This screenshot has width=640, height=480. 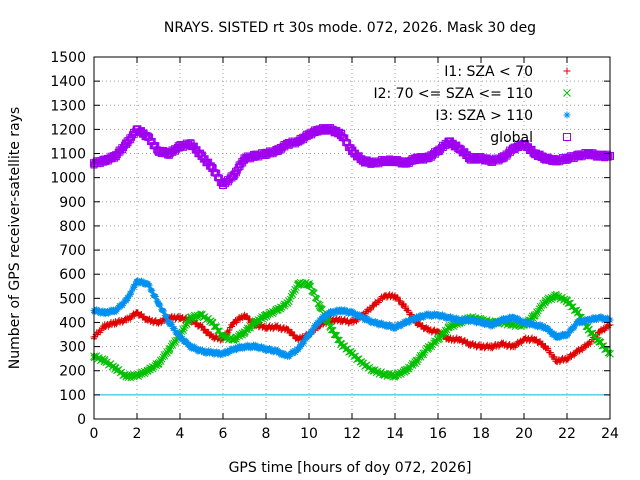 What do you see at coordinates (180, 434) in the screenshot?
I see `x-tick-label: 4` at bounding box center [180, 434].